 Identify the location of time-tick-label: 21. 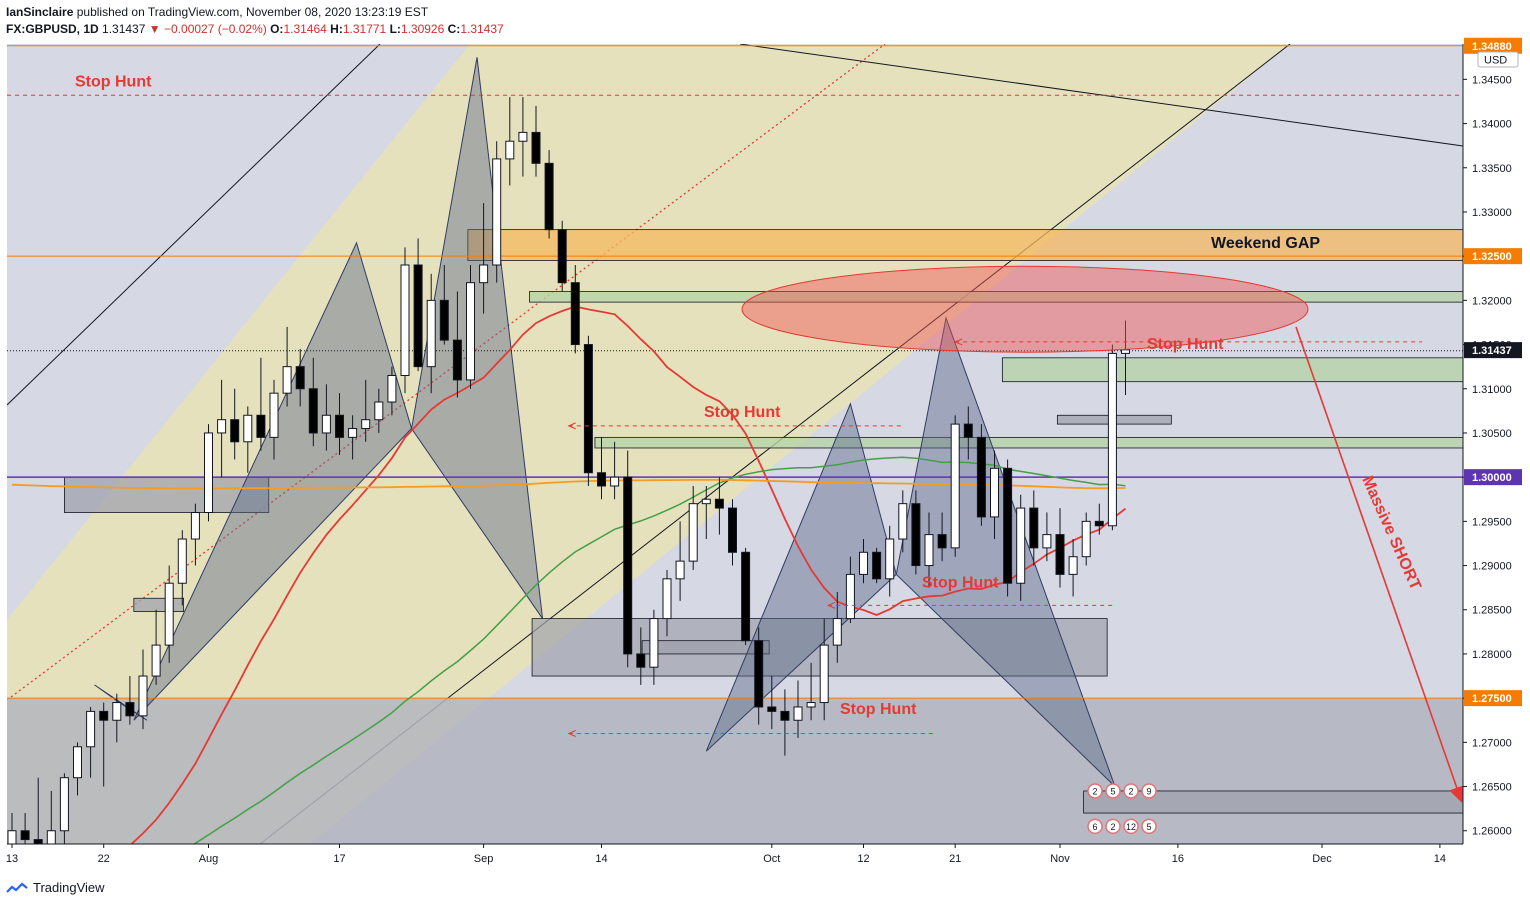
(955, 859).